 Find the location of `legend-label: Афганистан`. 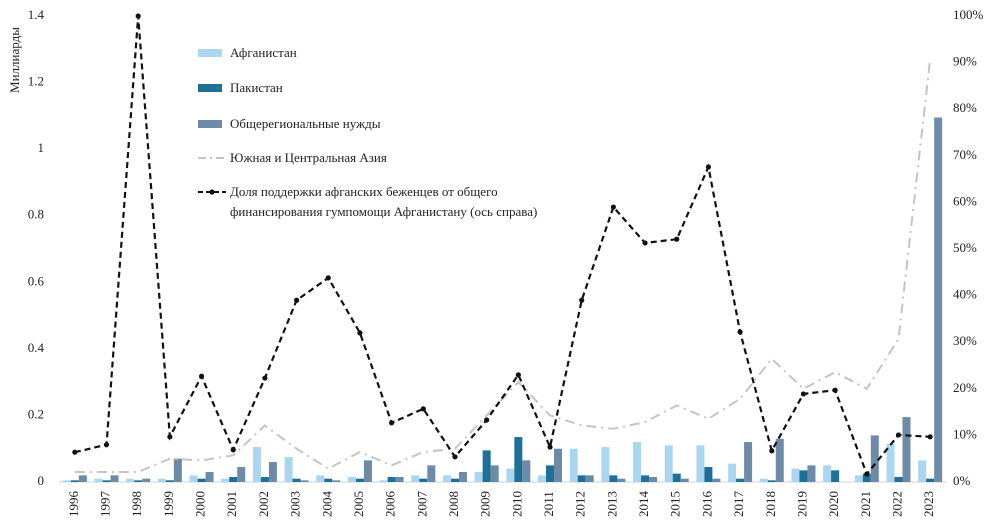

legend-label: Афганистан is located at coordinates (263, 52).